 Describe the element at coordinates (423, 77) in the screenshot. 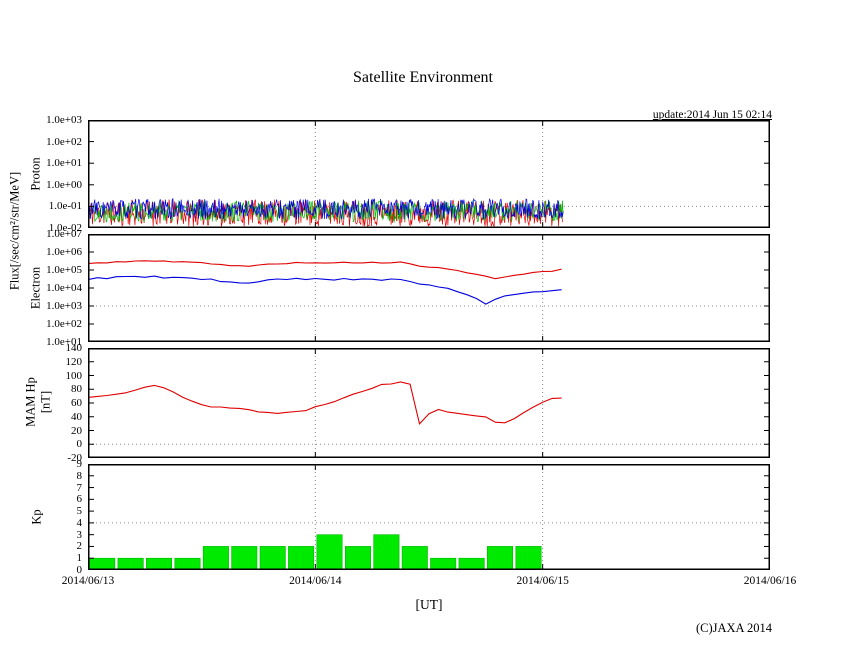

I see `chart-title: Satellite Environment` at that location.